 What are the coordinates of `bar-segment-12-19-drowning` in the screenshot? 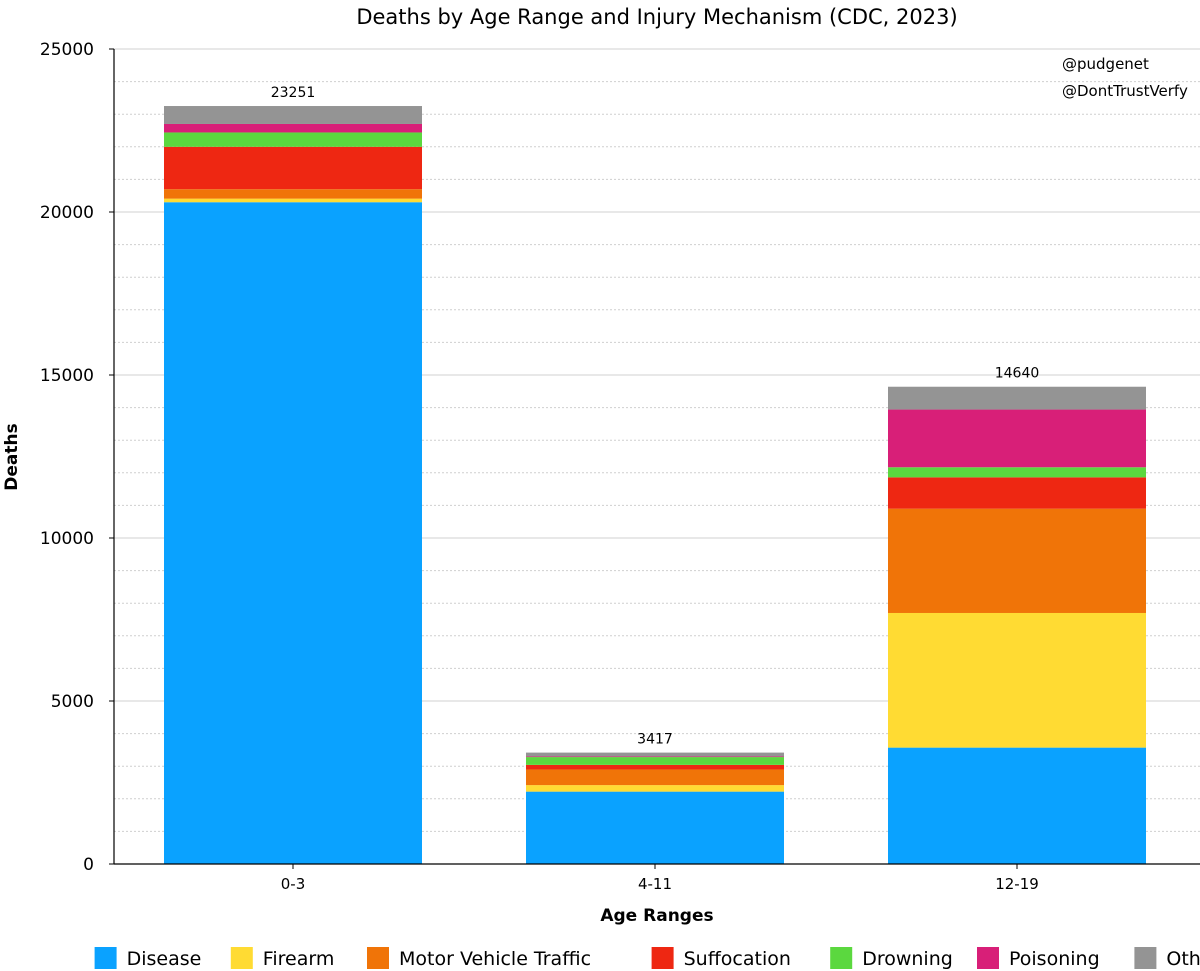 It's located at (1017, 472).